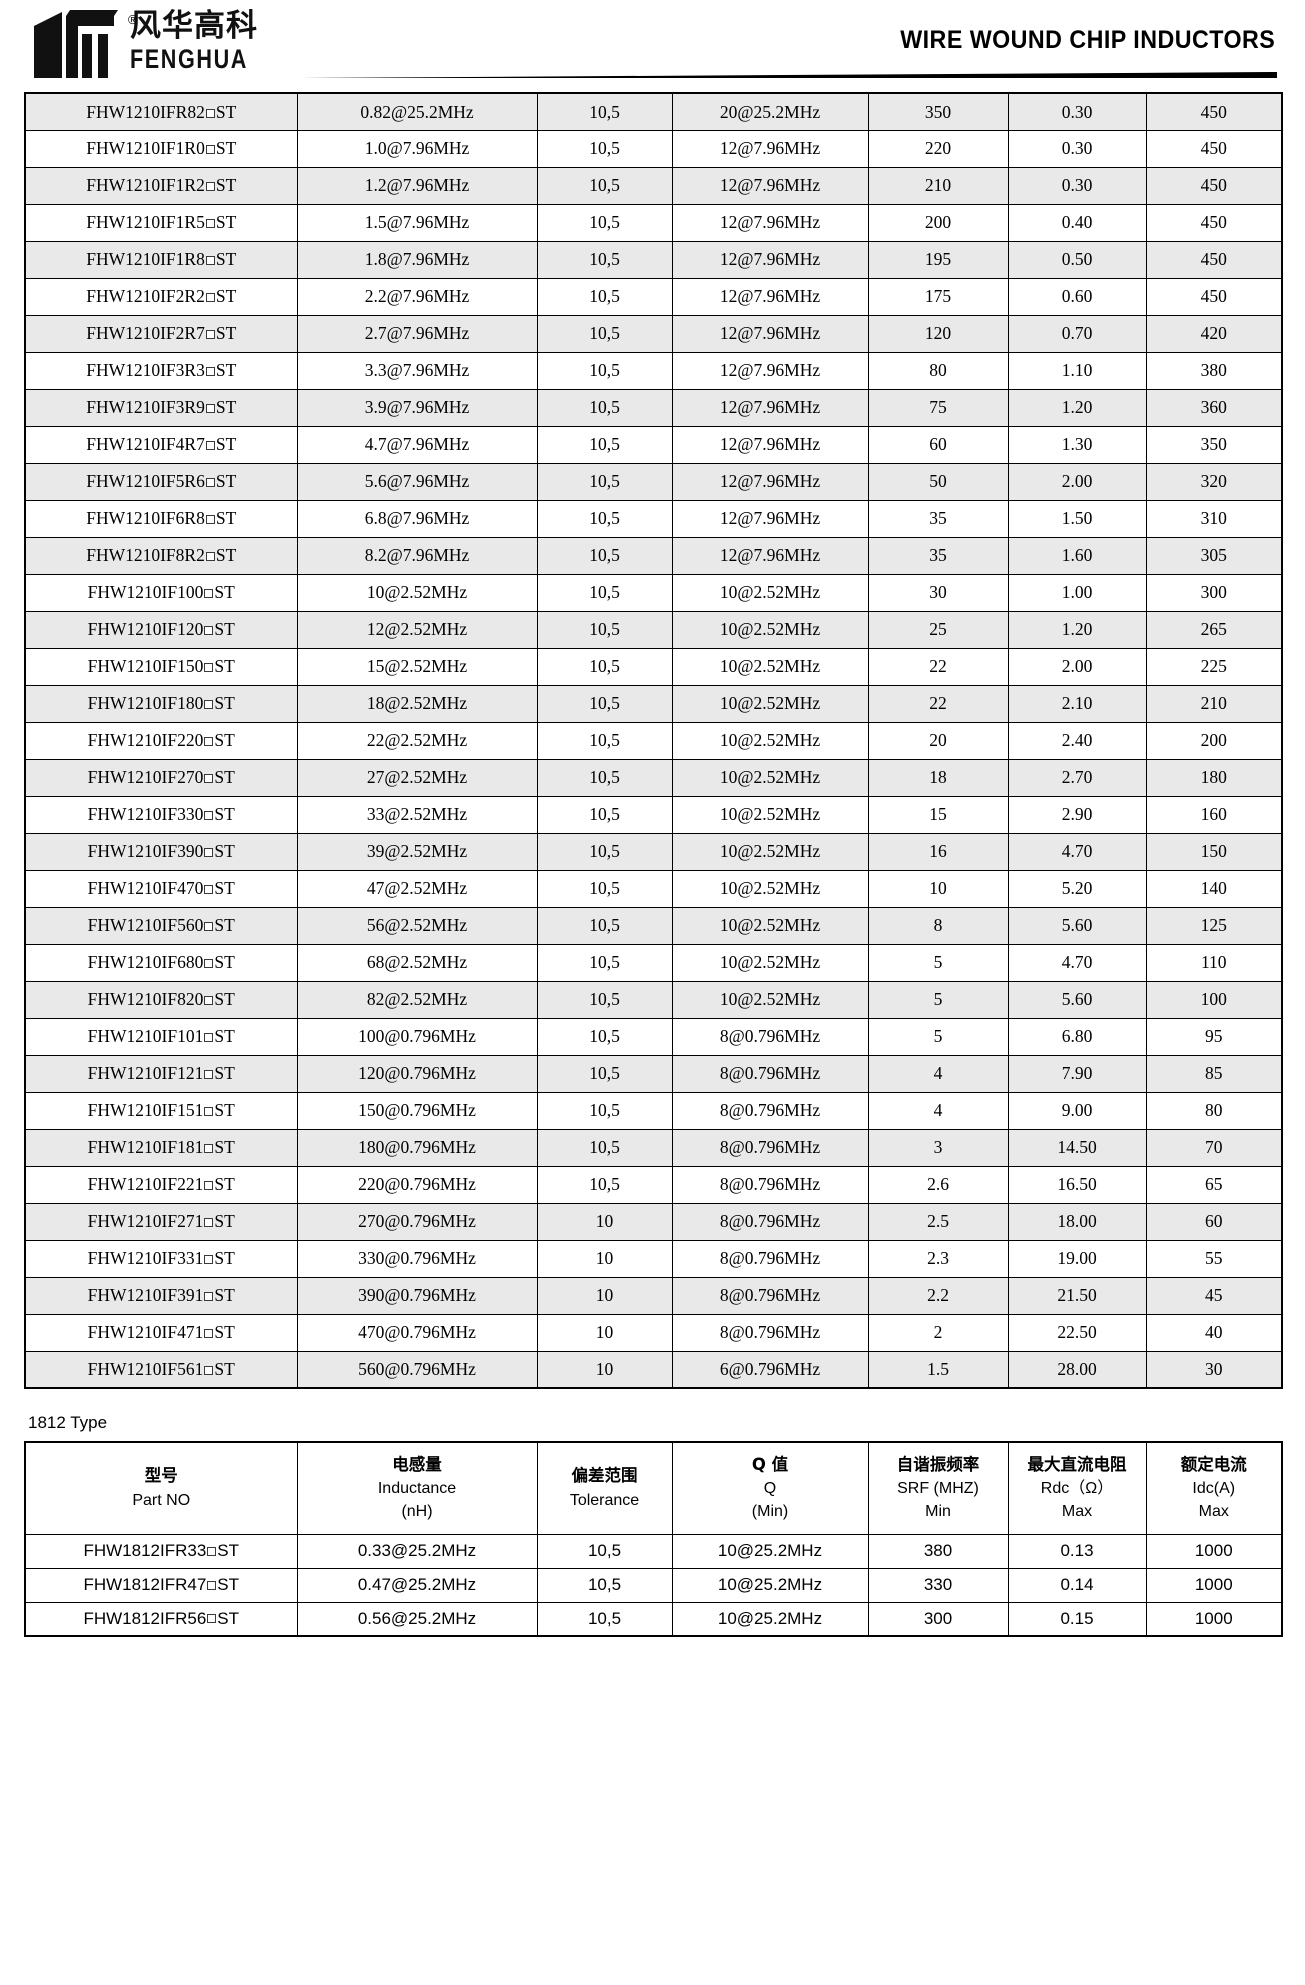  Describe the element at coordinates (161, 1147) in the screenshot. I see `cell-part-no: FHW1210IF181 ST` at that location.